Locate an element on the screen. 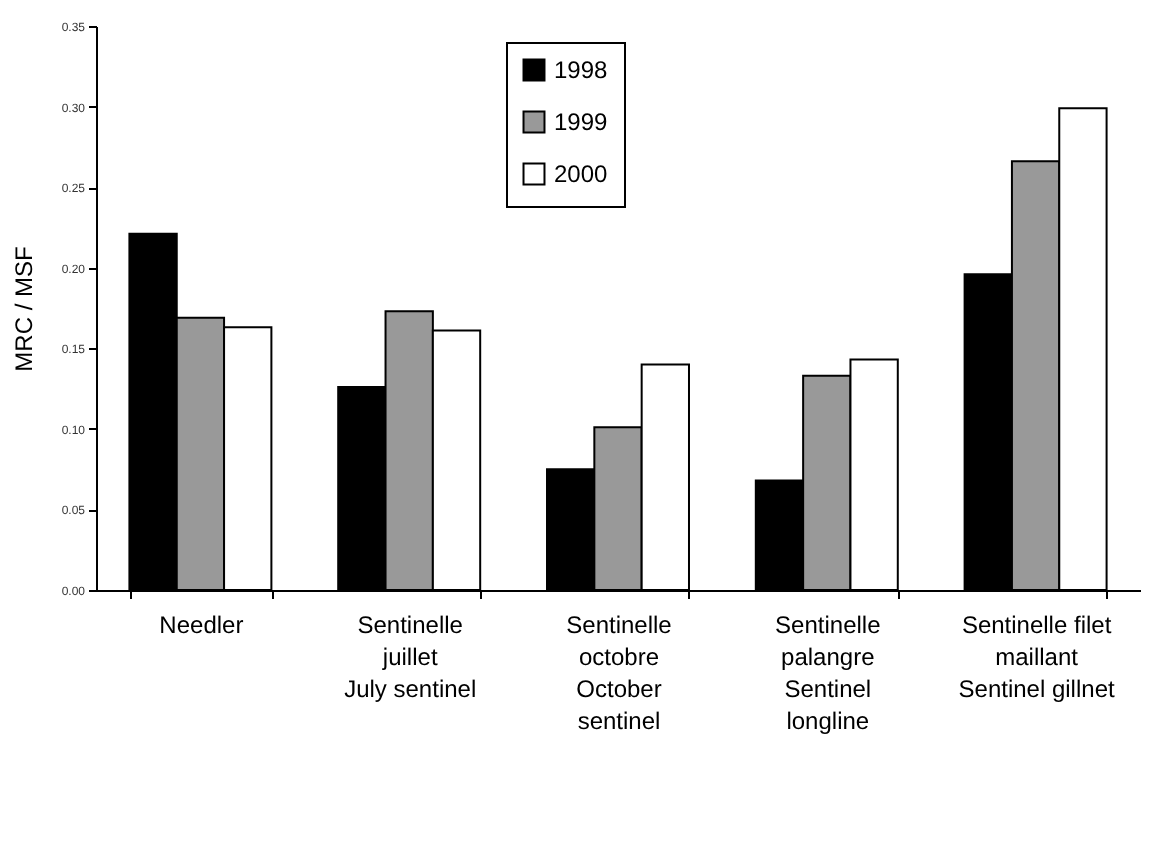 Image resolution: width=1176 pixels, height=858 pixels. x-tick-label: Sentinelle octobre October sentinel is located at coordinates (619, 673).